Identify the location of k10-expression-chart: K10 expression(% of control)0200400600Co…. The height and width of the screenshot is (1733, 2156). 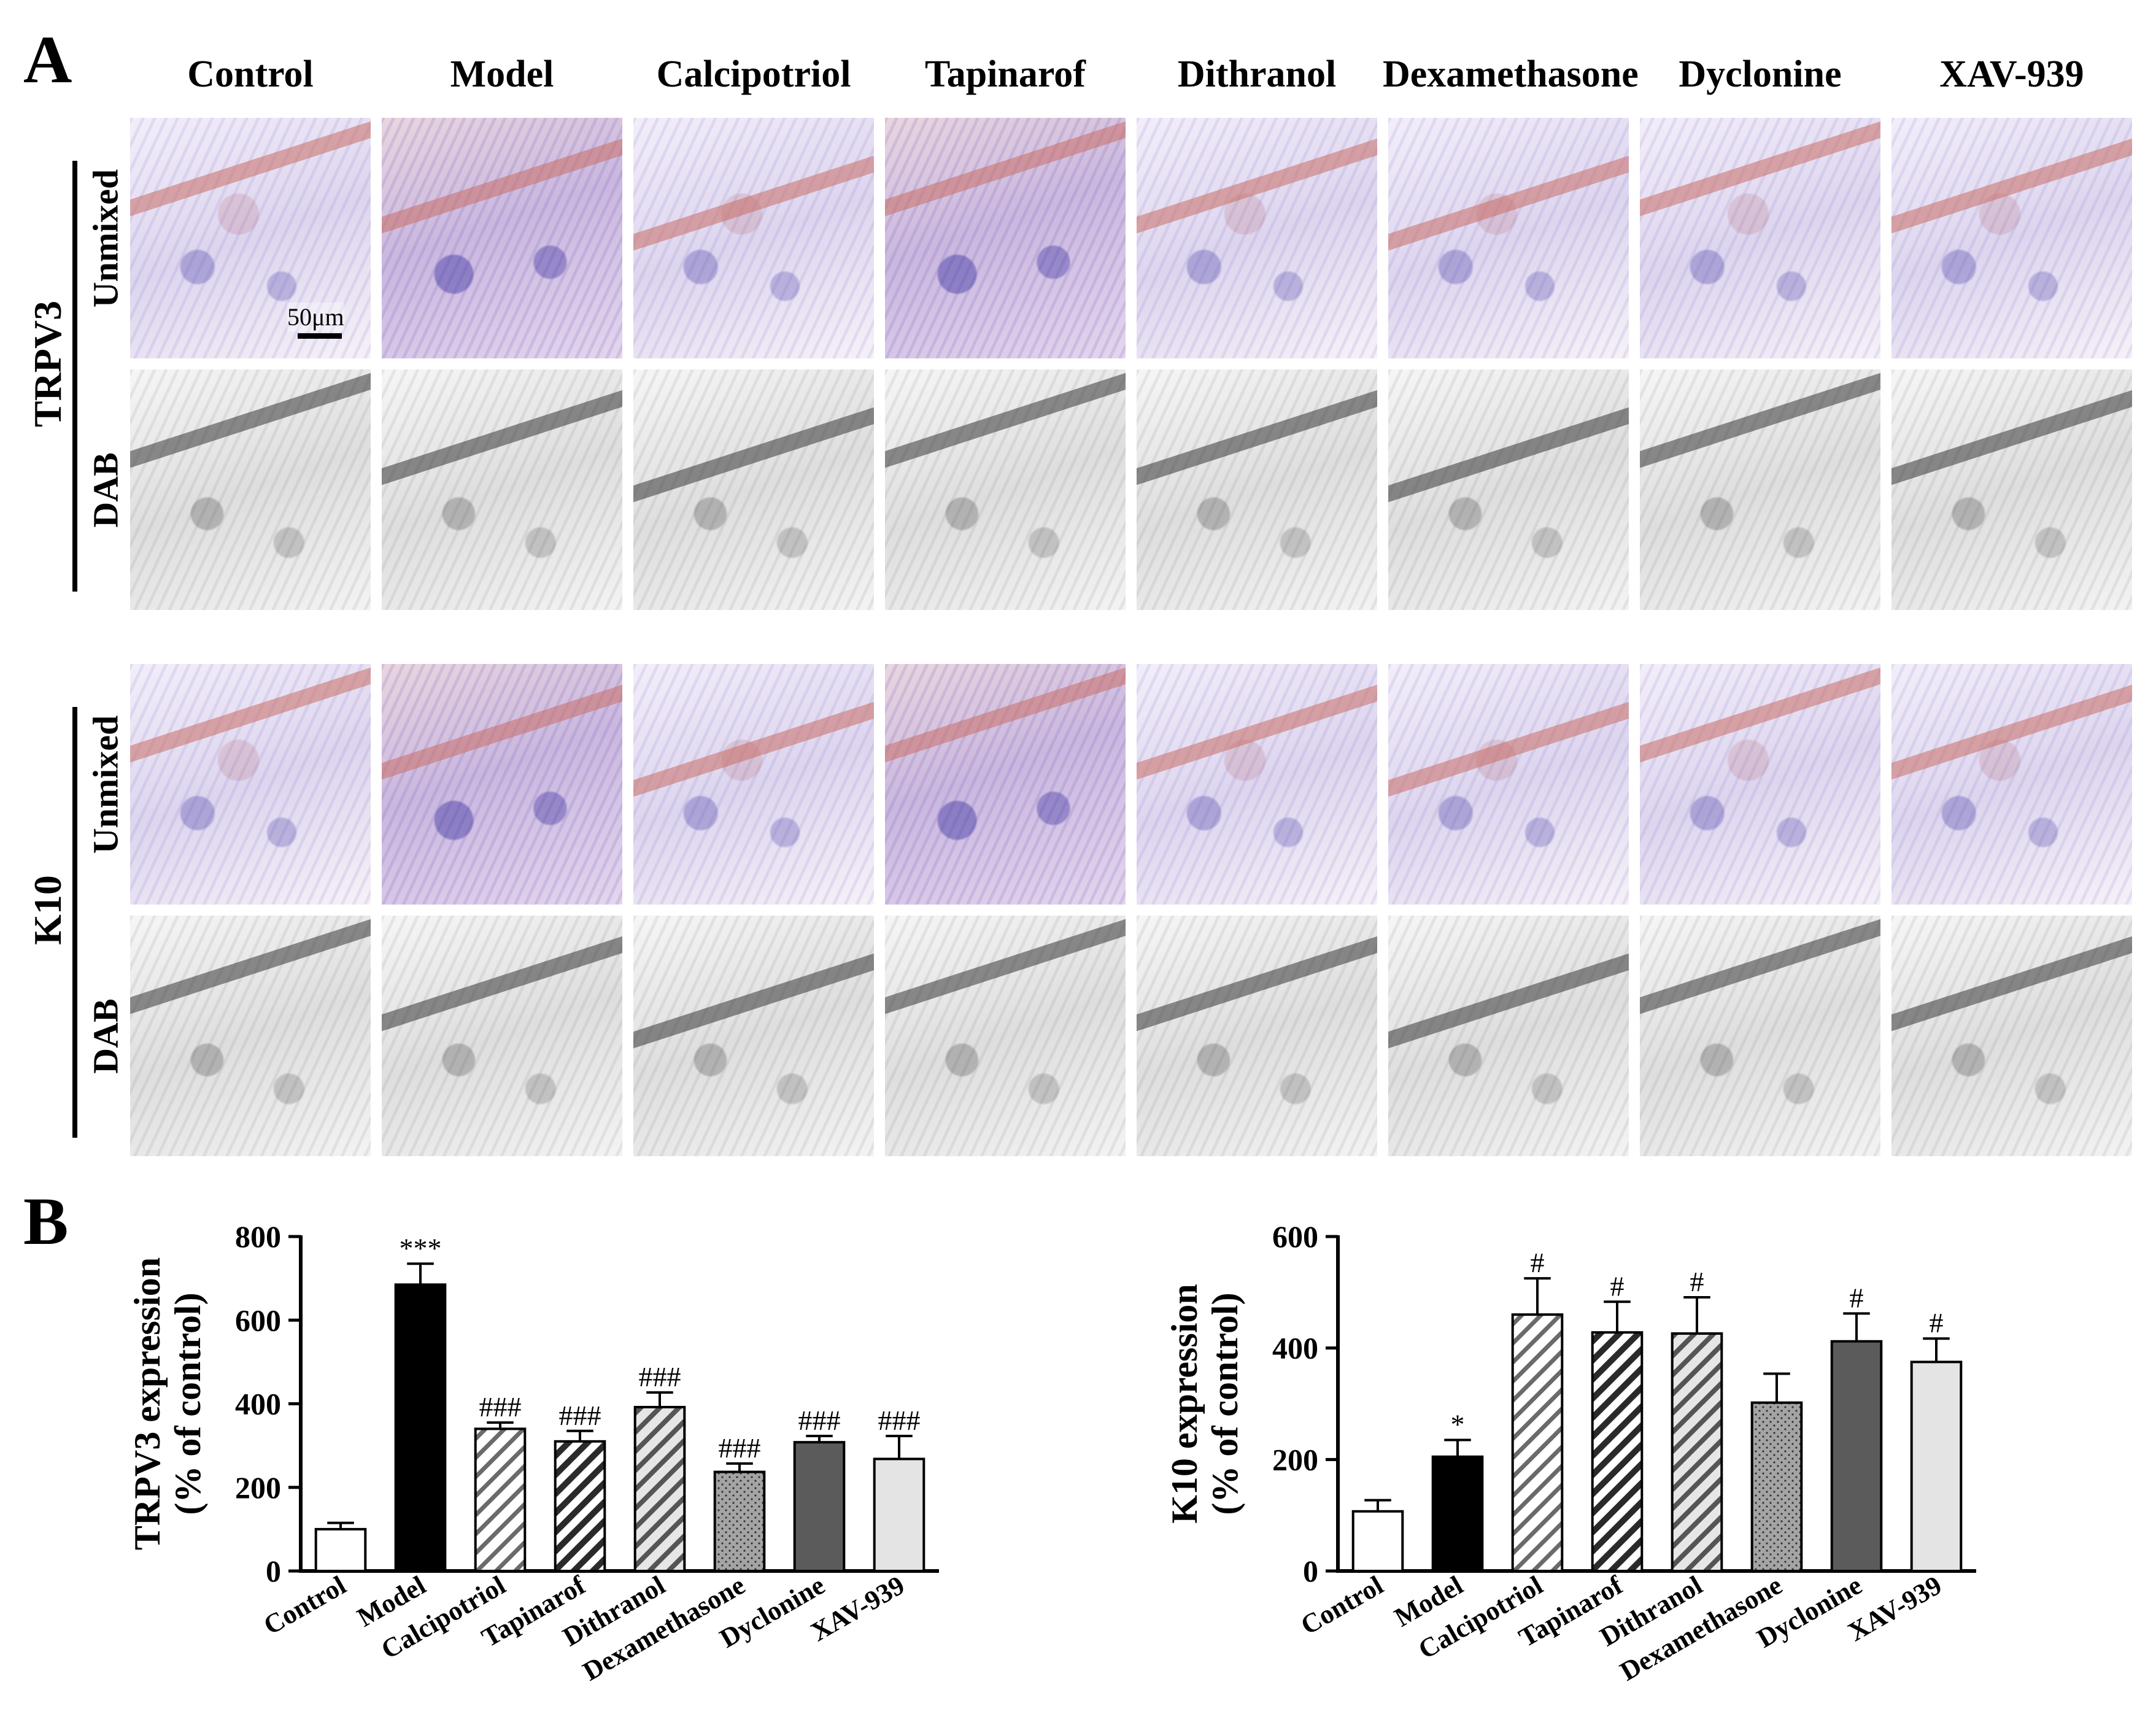
(1570, 1453).